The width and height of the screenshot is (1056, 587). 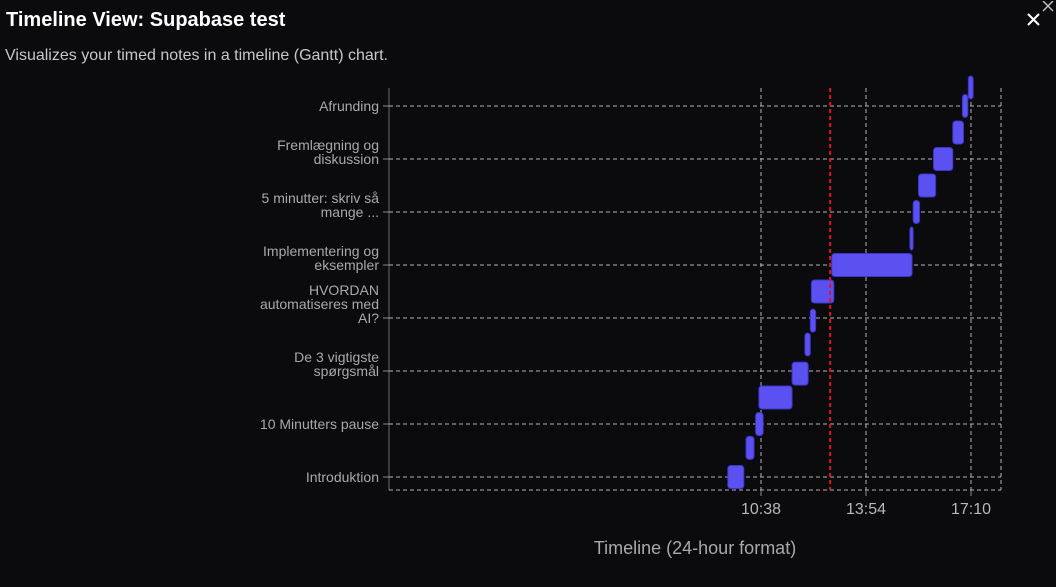 What do you see at coordinates (321, 198) in the screenshot?
I see `category-label-line: 5 minutter: skriv så` at bounding box center [321, 198].